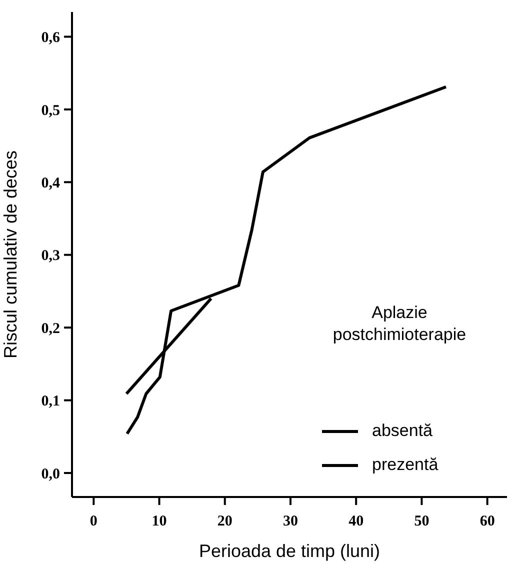 The height and width of the screenshot is (567, 509). I want to click on y-tick-label: 0,1, so click(50, 402).